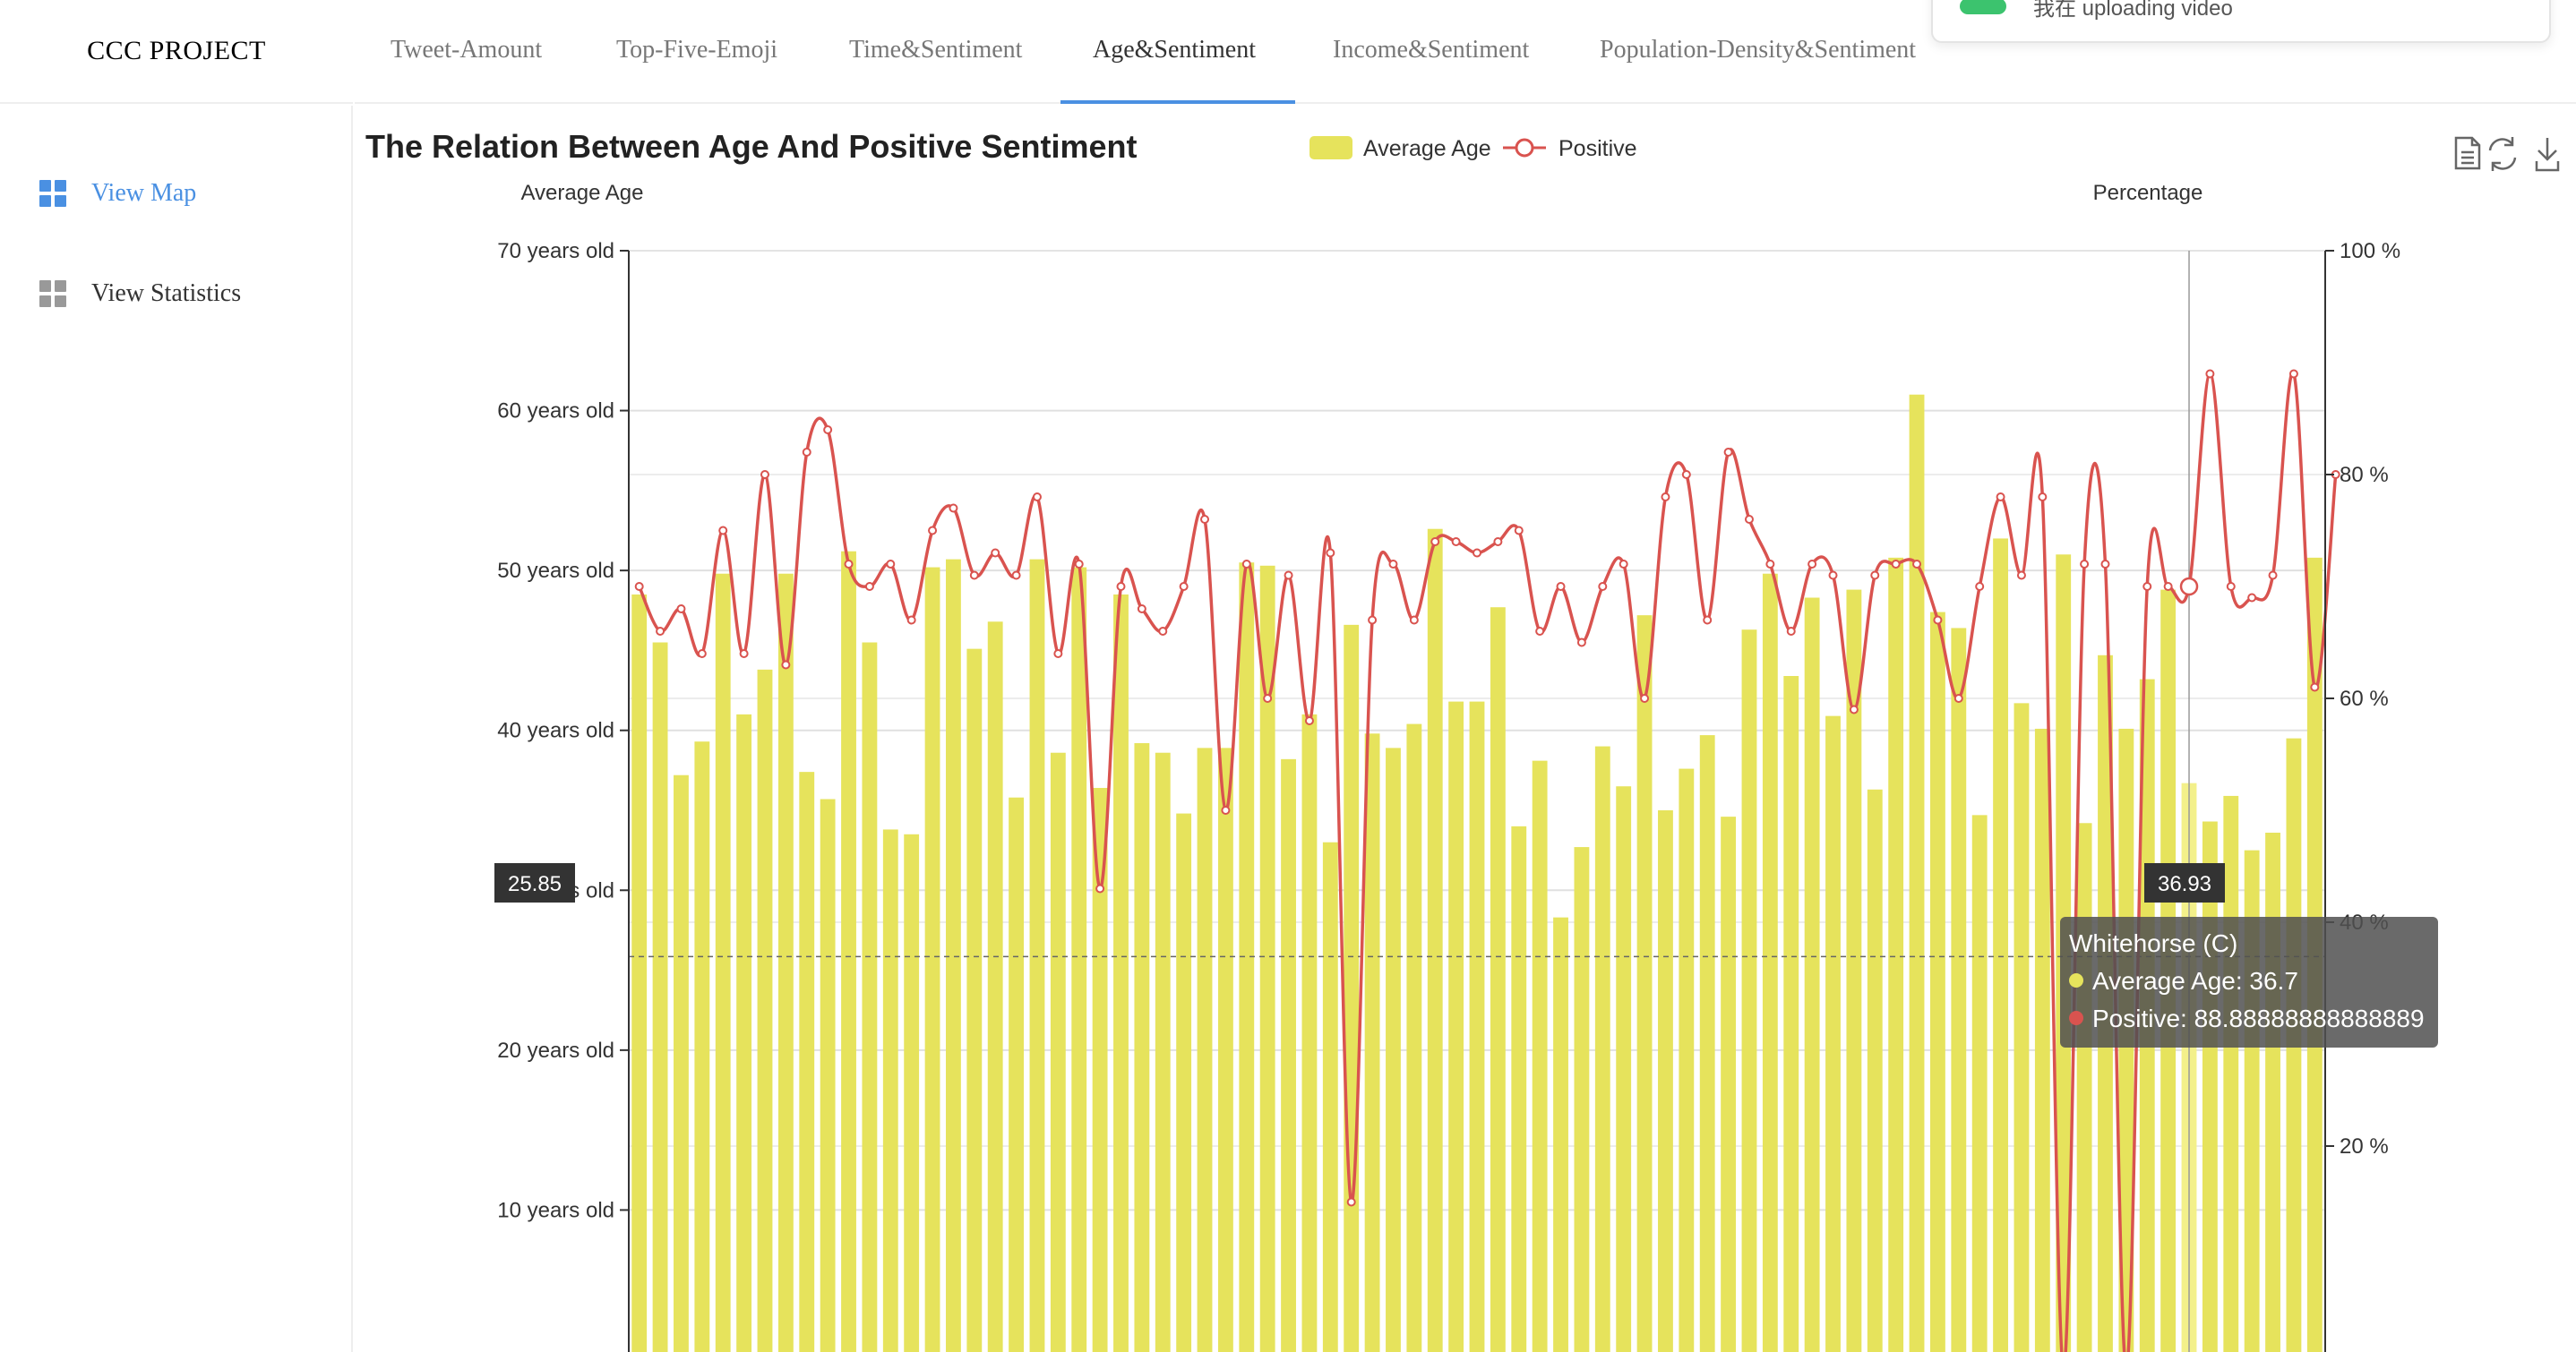 The height and width of the screenshot is (1352, 2576). What do you see at coordinates (697, 50) in the screenshot?
I see `tab-top-five-emoji: Top-Five-Emoji` at bounding box center [697, 50].